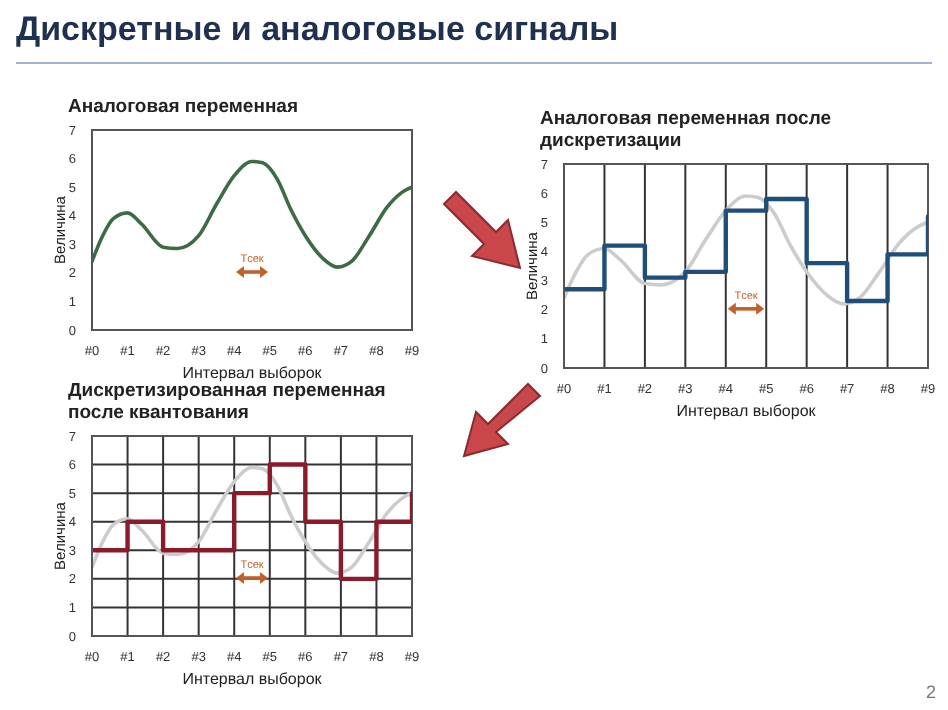 Image resolution: width=948 pixels, height=710 pixels. Describe the element at coordinates (930, 692) in the screenshot. I see `text: 2` at that location.